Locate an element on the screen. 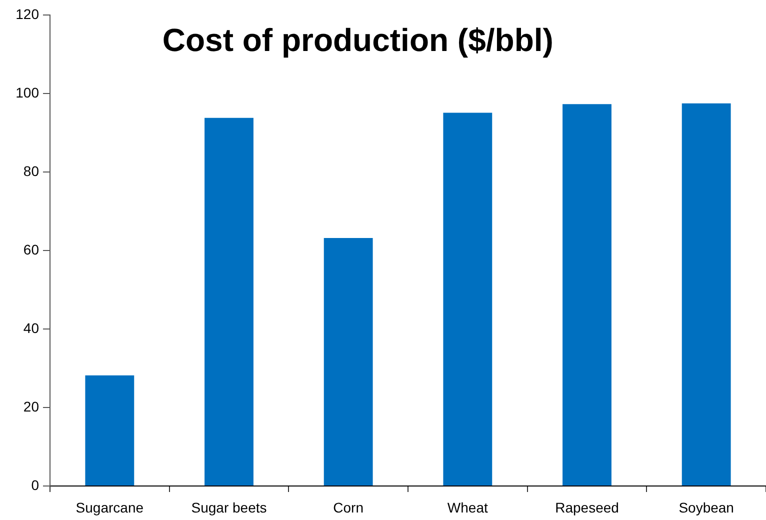  y-tick-label: 20 is located at coordinates (31, 406).